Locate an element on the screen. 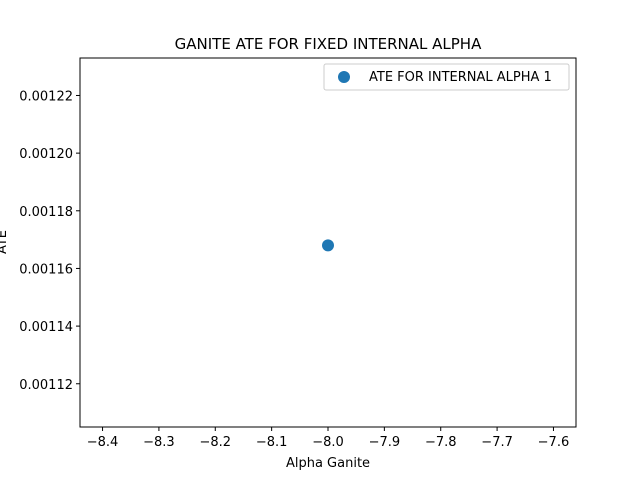 This screenshot has width=640, height=480. y-tick-label: 0.00112 is located at coordinates (46, 385).